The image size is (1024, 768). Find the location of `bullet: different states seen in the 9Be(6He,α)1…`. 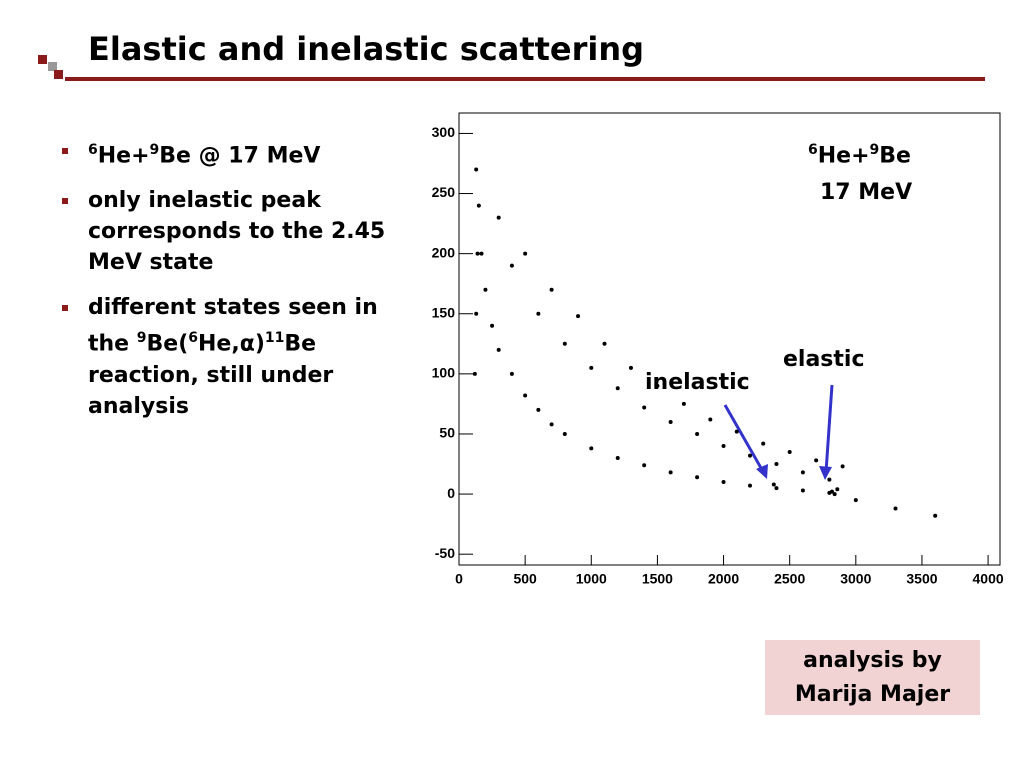

bullet: different states seen in the 9Be(6He,α)1… is located at coordinates (235, 356).